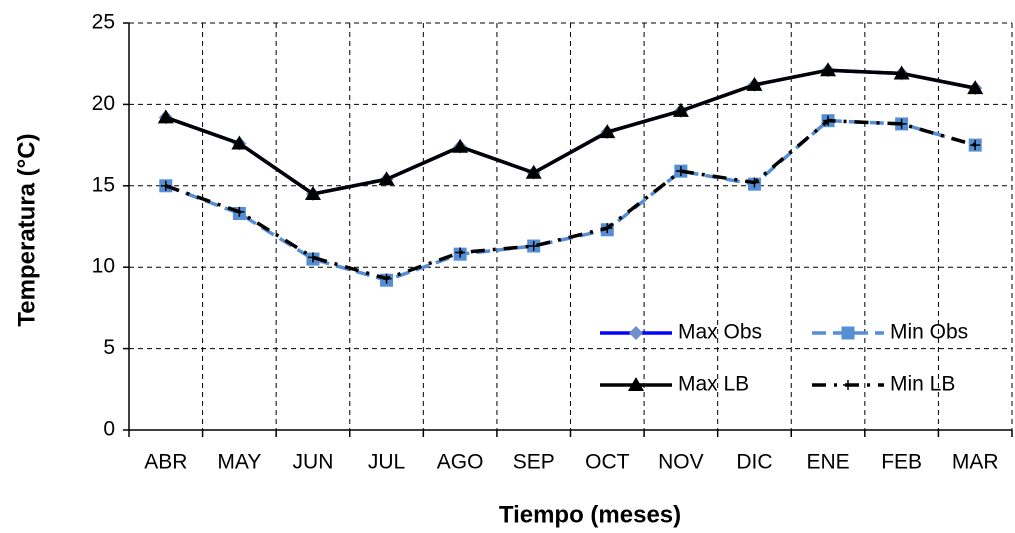 The image size is (1015, 533). Describe the element at coordinates (460, 462) in the screenshot. I see `x-tick-label: AGO` at that location.